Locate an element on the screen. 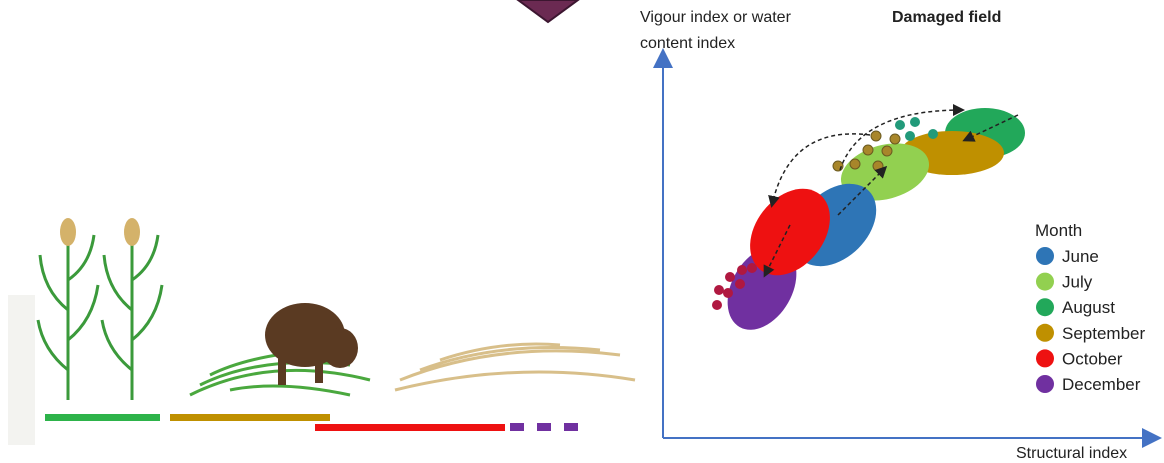 This screenshot has height=463, width=1164. side-panel is located at coordinates (21, 370).